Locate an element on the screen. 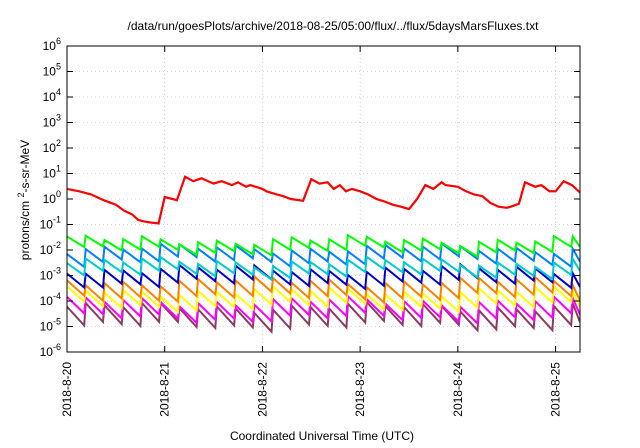 The image size is (640, 448). x-tick-label: 2018-8-21 is located at coordinates (165, 389).